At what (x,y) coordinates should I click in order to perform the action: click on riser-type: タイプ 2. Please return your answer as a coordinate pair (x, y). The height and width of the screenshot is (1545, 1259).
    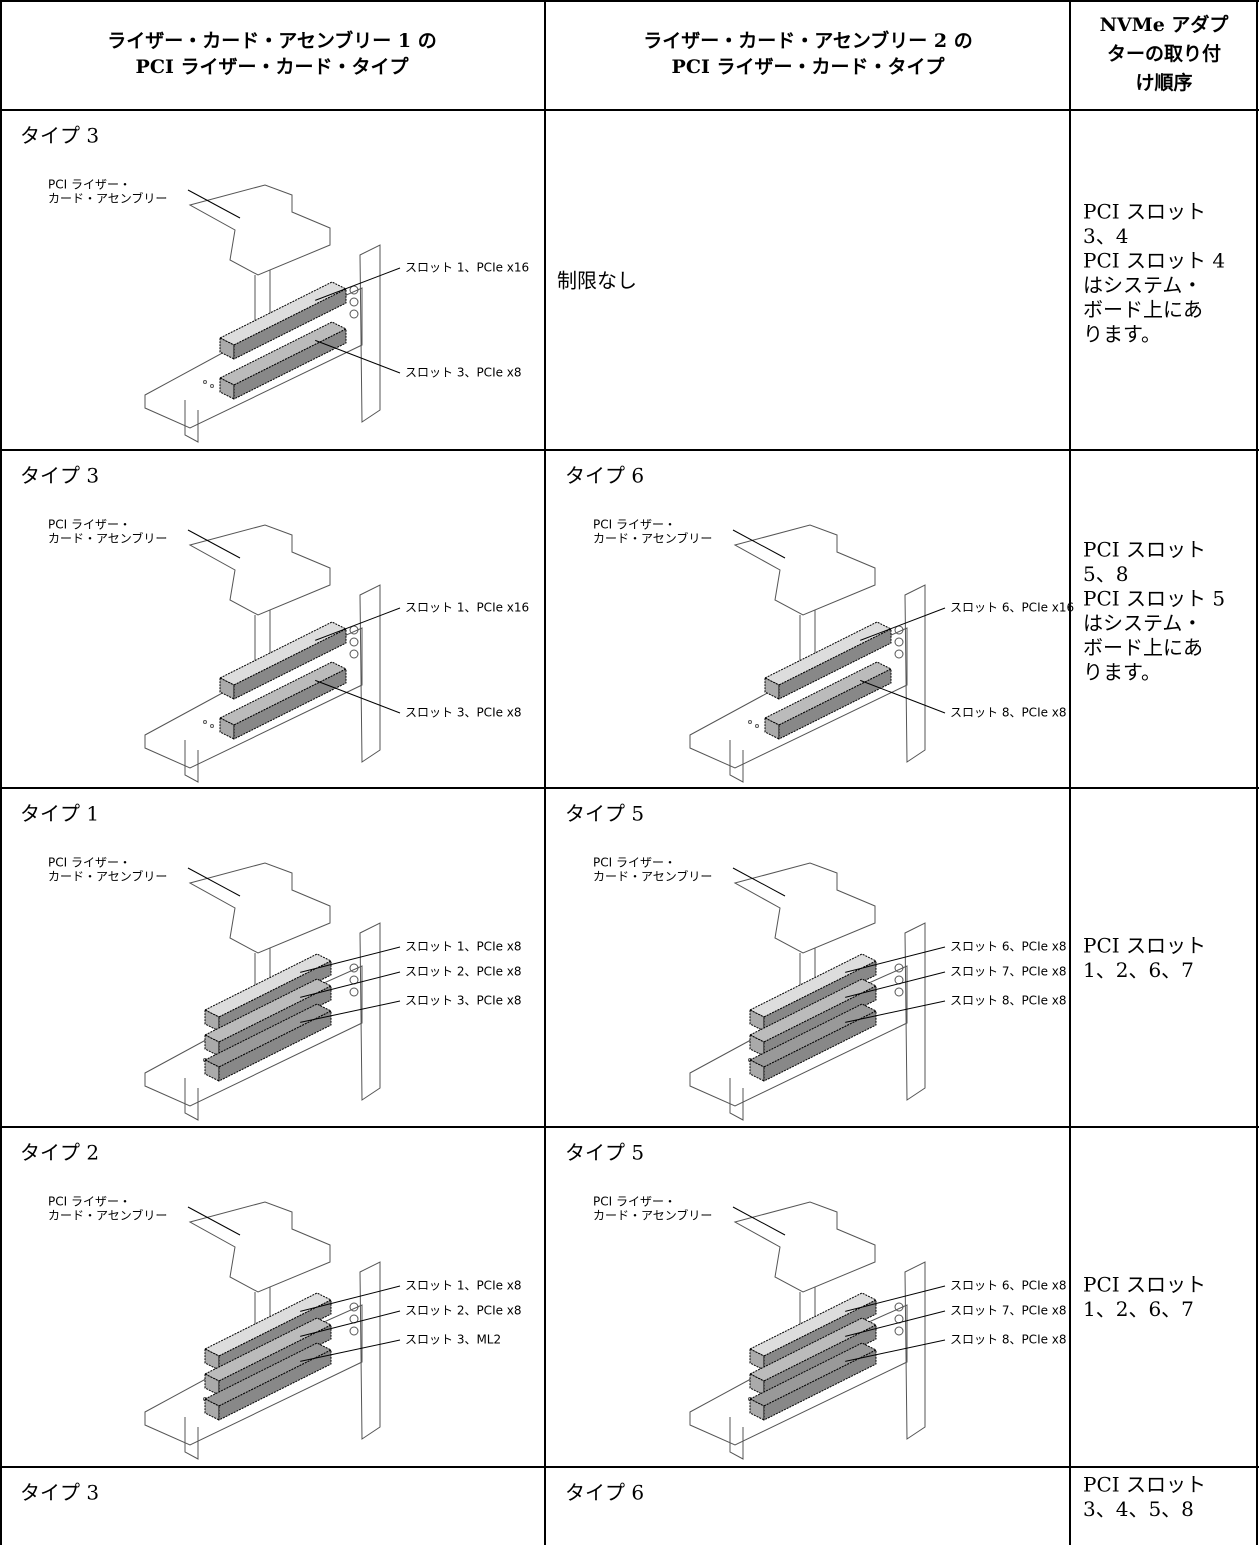
    Looking at the image, I should click on (59, 1153).